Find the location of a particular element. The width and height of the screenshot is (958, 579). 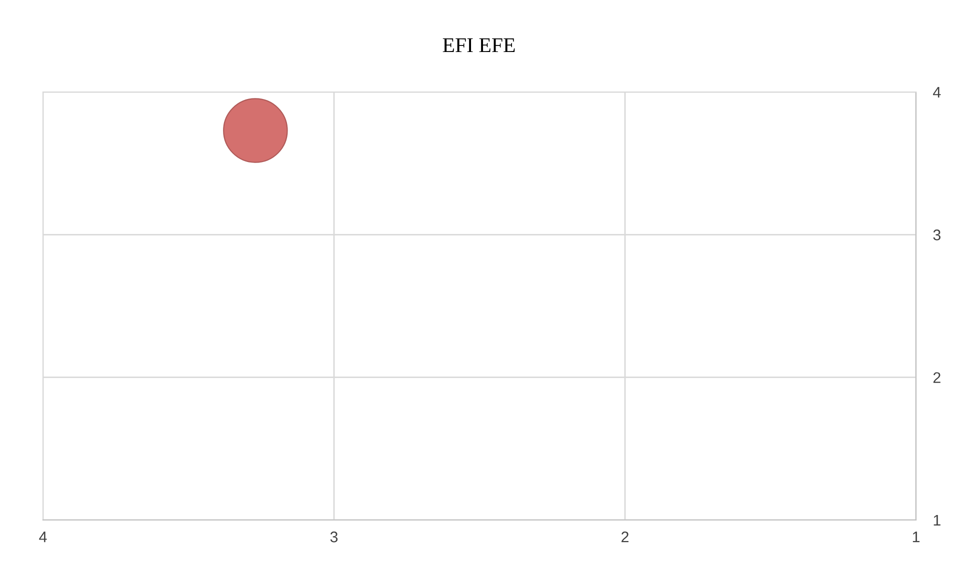

y-tick-label: 1 is located at coordinates (937, 520).